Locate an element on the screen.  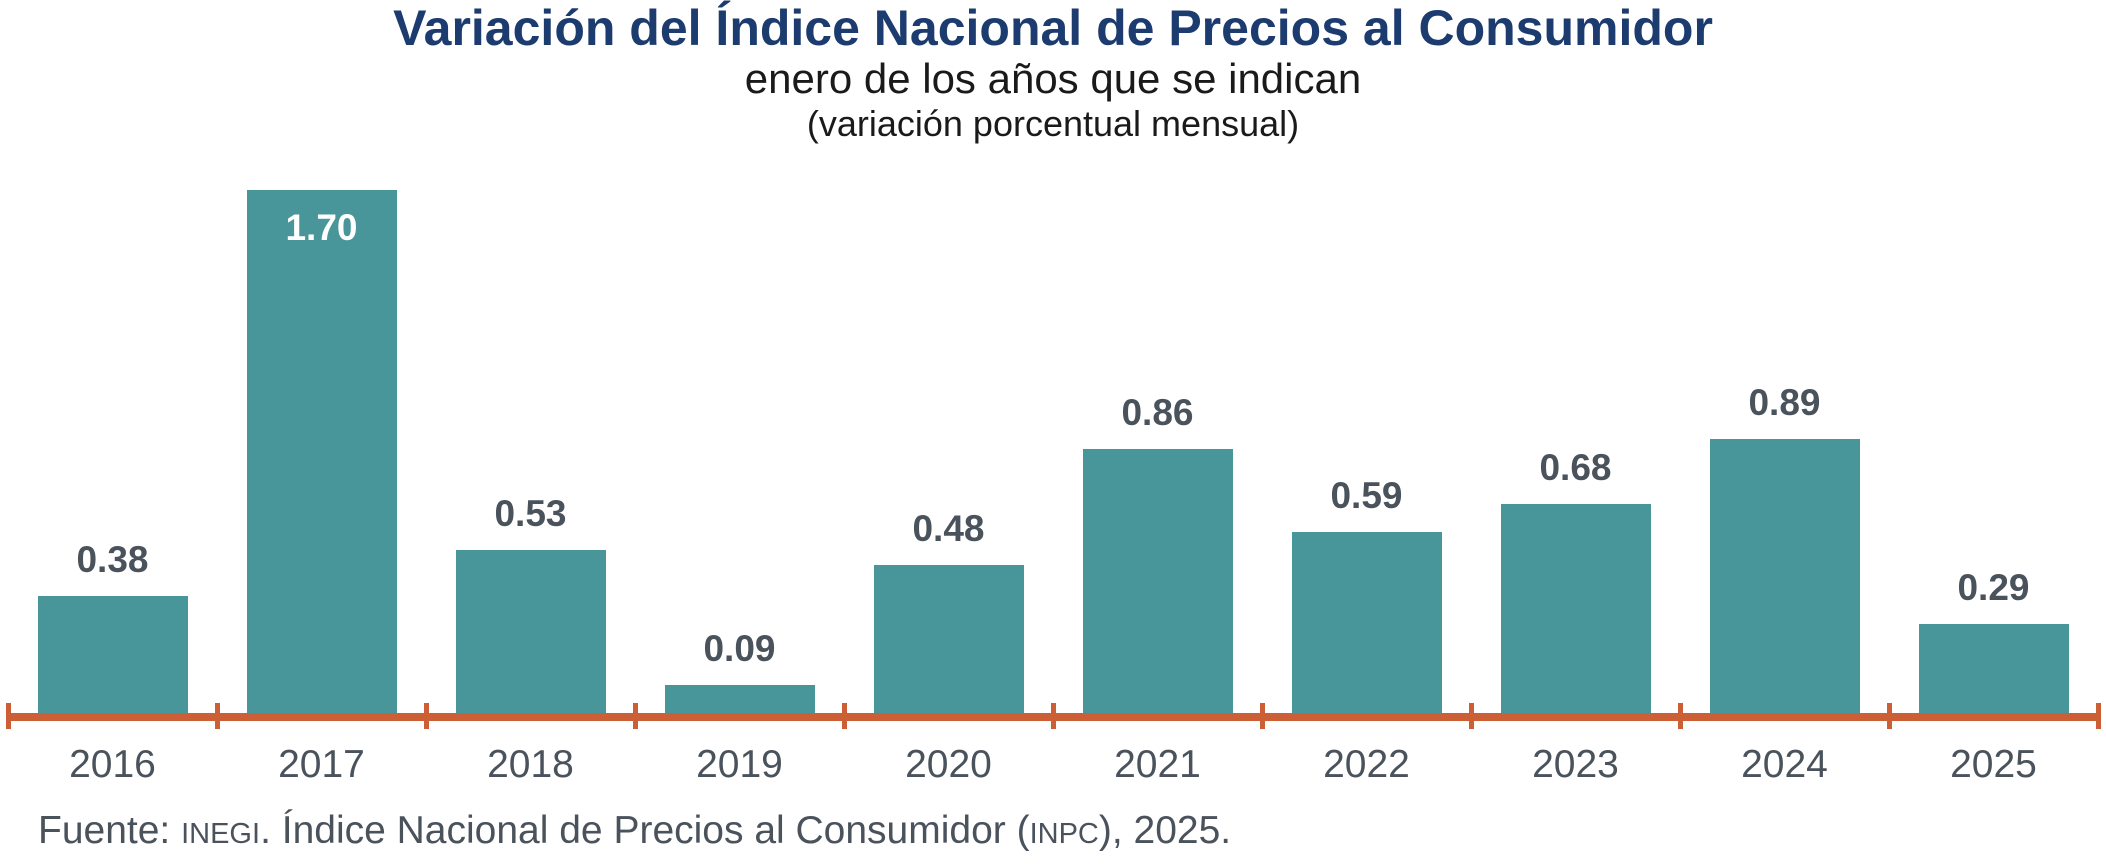
bar-2025 is located at coordinates (1993, 668).